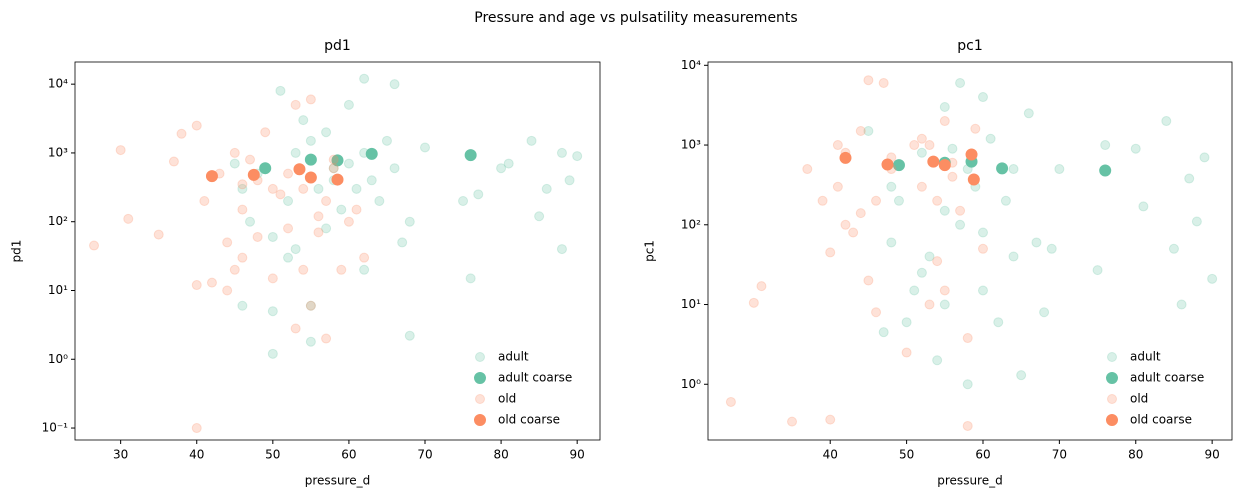  Describe the element at coordinates (970, 46) in the screenshot. I see `chart-title: pc1` at that location.